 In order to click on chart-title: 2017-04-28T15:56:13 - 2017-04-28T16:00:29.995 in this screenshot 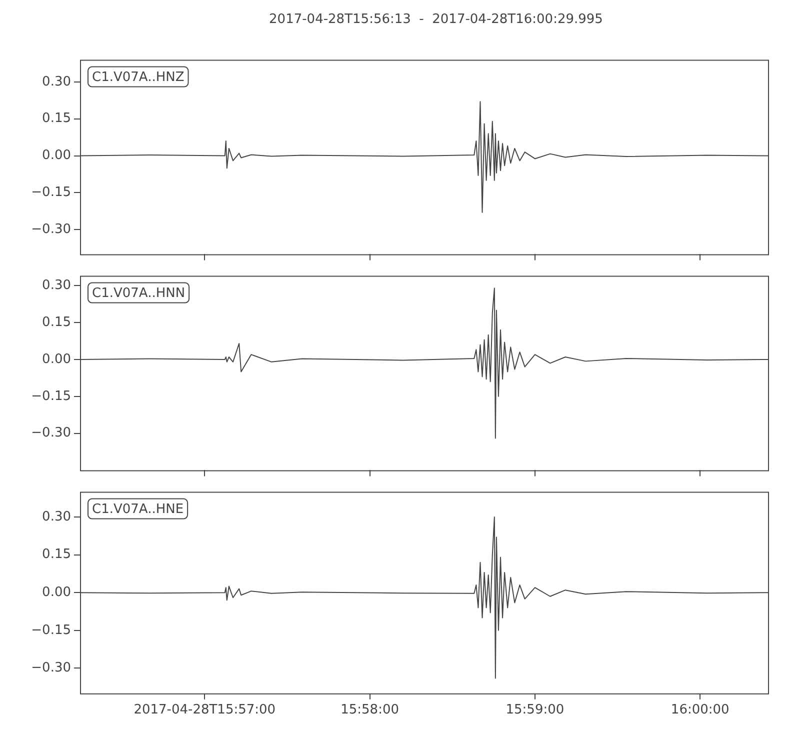, I will do `click(436, 20)`.